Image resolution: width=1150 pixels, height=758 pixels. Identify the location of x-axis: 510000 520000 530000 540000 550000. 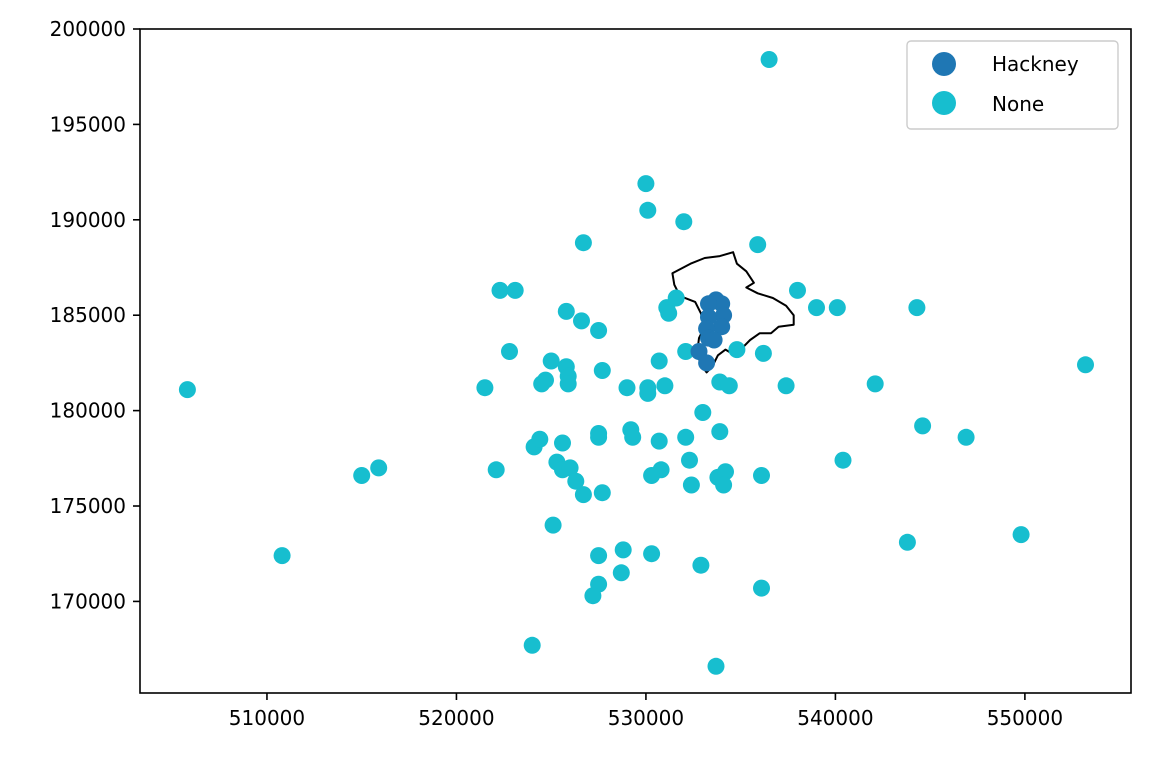
(646, 711).